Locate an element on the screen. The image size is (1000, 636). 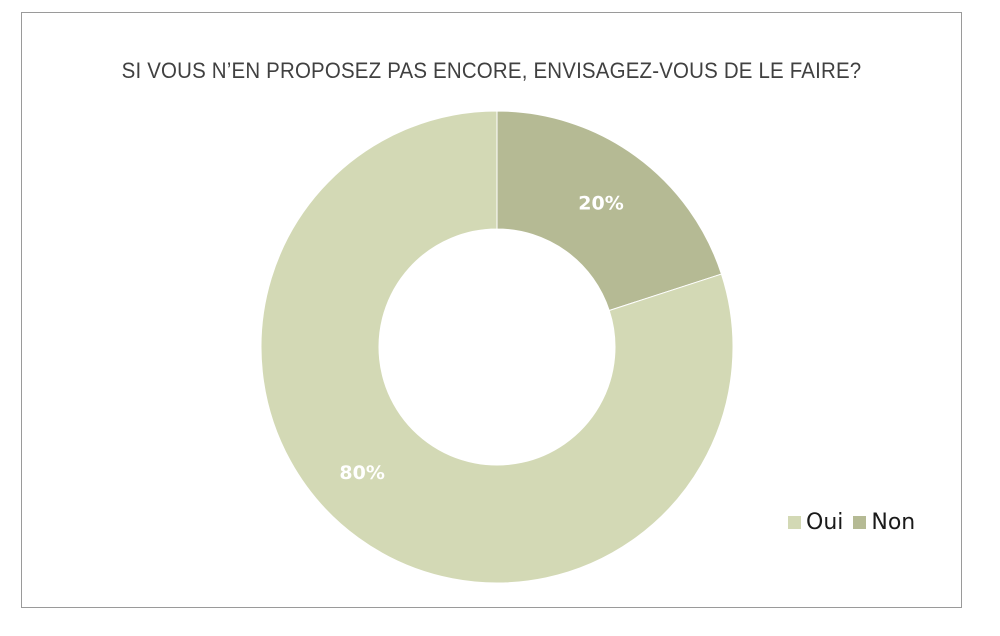
legend-item-non: Non is located at coordinates (884, 522).